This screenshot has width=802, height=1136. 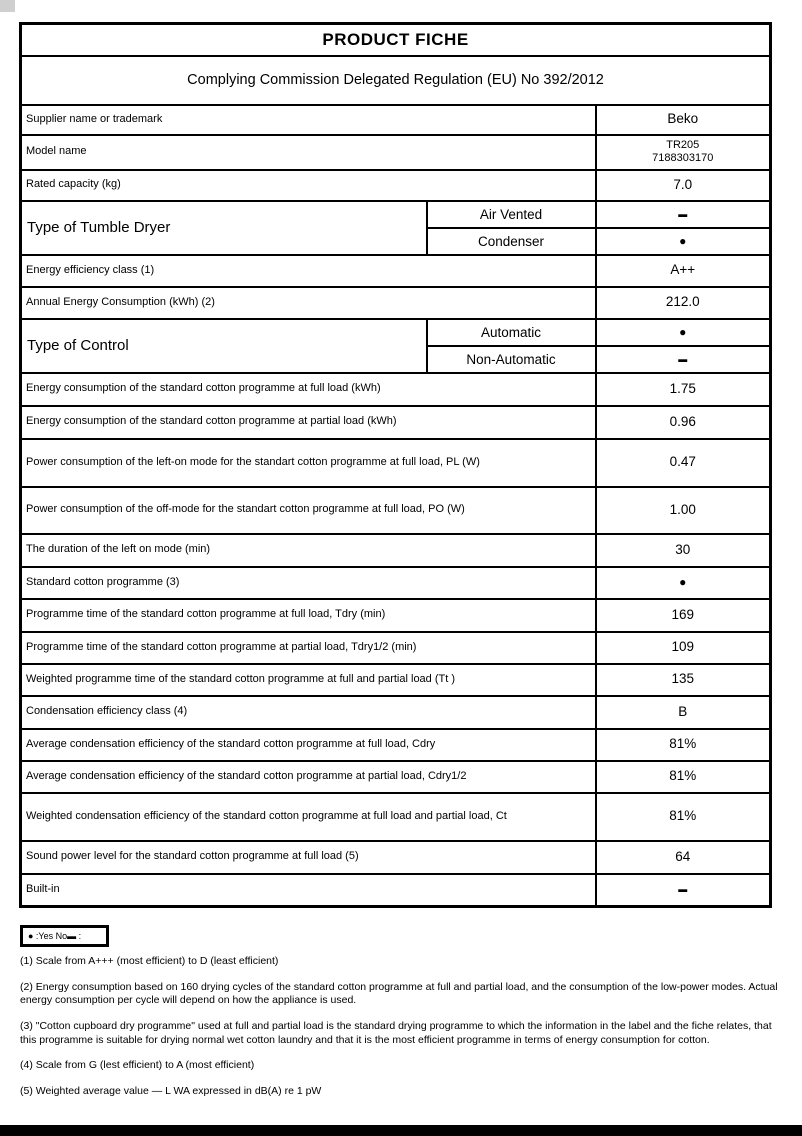 I want to click on row-value: A++, so click(x=683, y=270).